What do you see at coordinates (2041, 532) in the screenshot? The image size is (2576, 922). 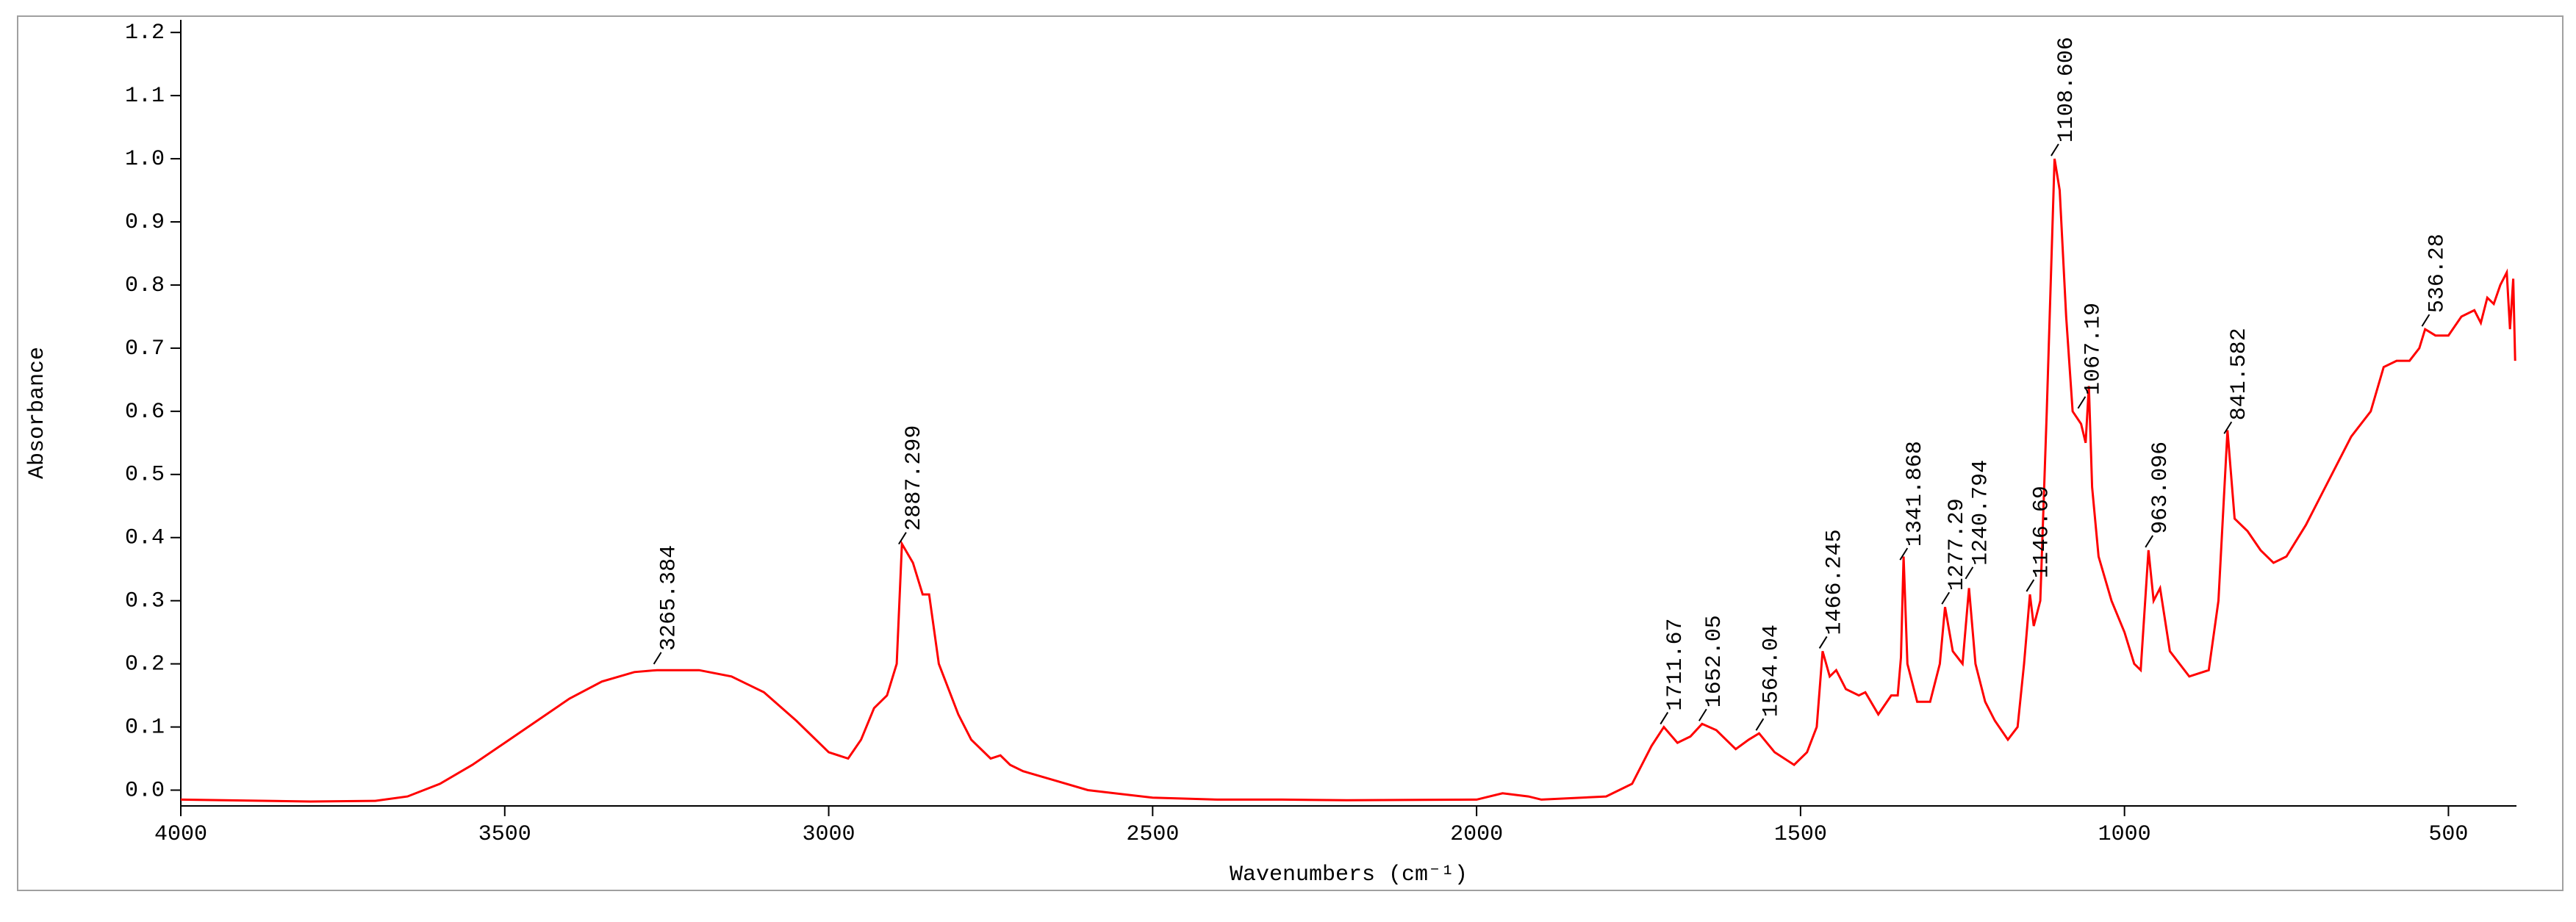 I see `peak-label: 1146.69` at bounding box center [2041, 532].